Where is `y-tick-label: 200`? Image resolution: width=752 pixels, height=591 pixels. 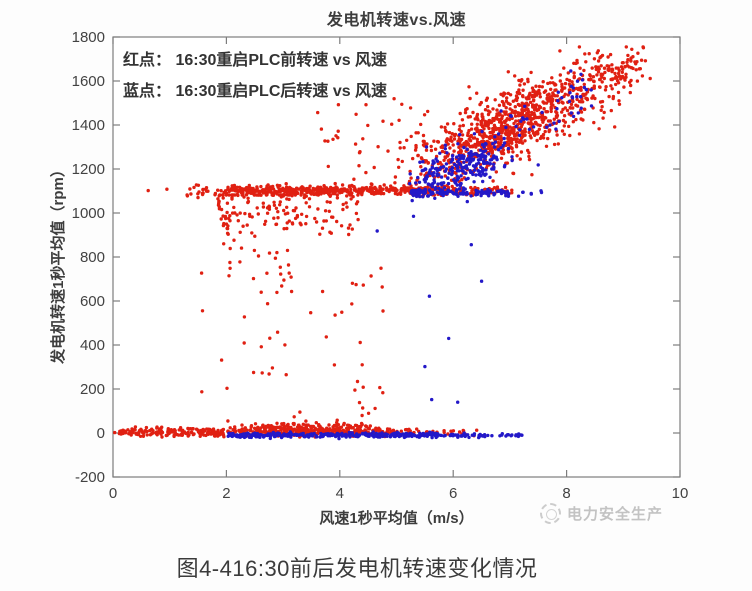
y-tick-label: 200 is located at coordinates (92, 389).